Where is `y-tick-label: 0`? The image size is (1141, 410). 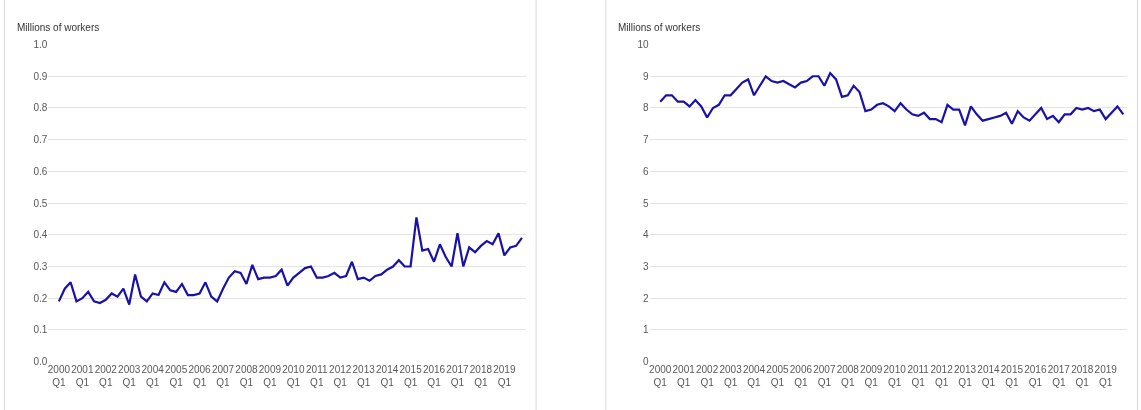
y-tick-label: 0 is located at coordinates (646, 362).